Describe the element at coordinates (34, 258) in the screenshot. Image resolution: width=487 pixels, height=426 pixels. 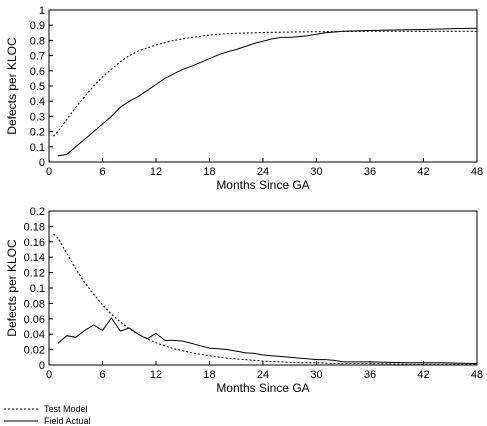
I see `y-tick-label: 0.14` at that location.